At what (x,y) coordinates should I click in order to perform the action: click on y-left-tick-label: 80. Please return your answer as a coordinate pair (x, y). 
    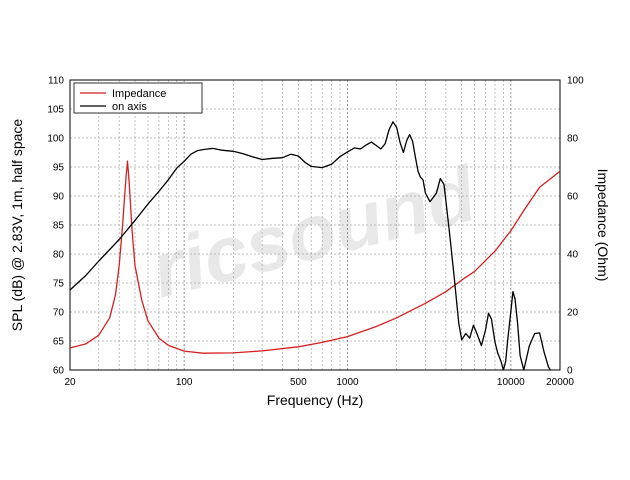
    Looking at the image, I should click on (59, 255).